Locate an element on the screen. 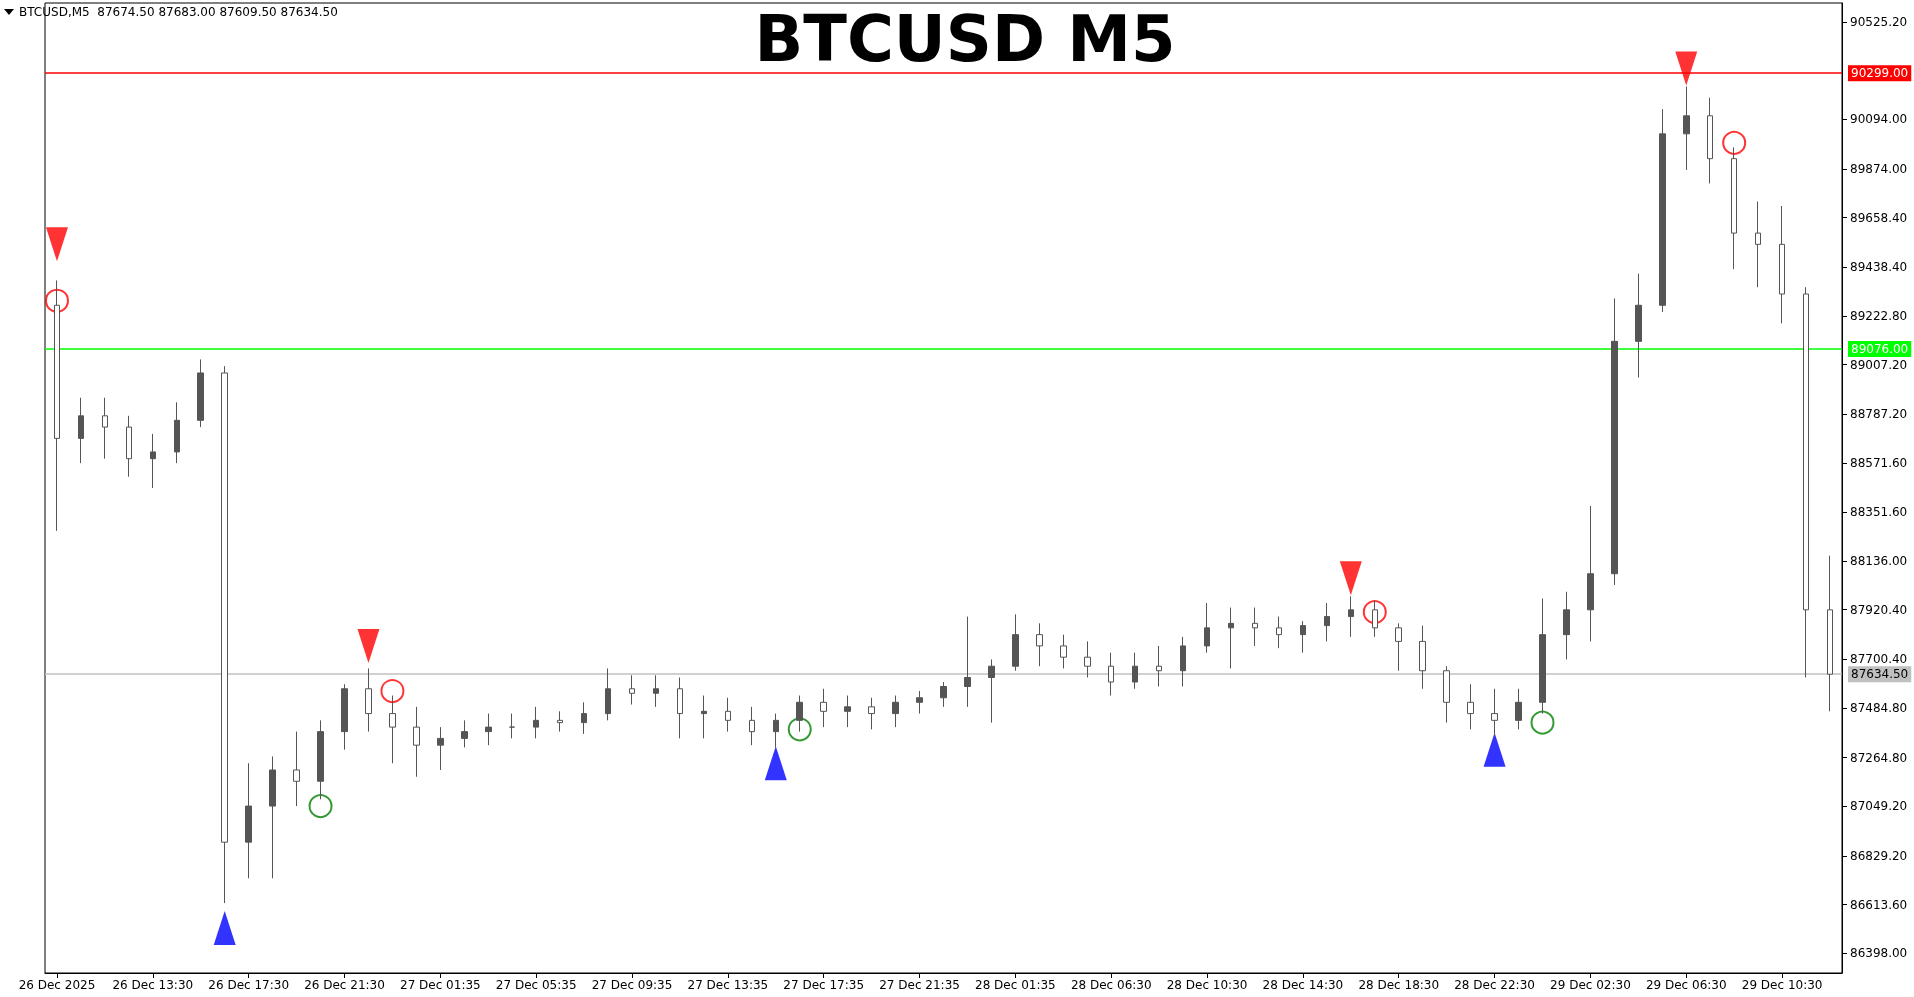  x-tick-label: 27 Dec 01:35 is located at coordinates (440, 985).